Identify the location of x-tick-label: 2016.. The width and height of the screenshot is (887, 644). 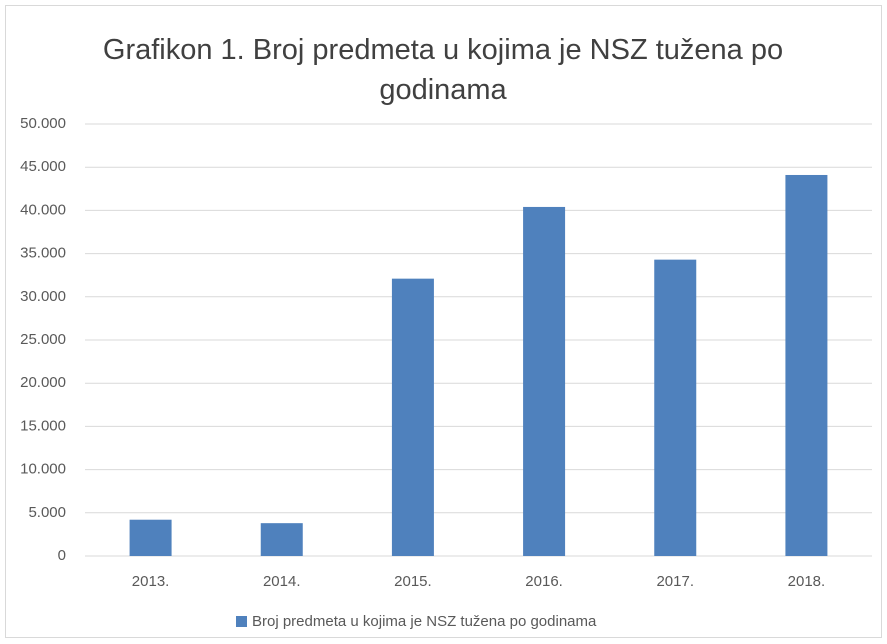
(544, 581).